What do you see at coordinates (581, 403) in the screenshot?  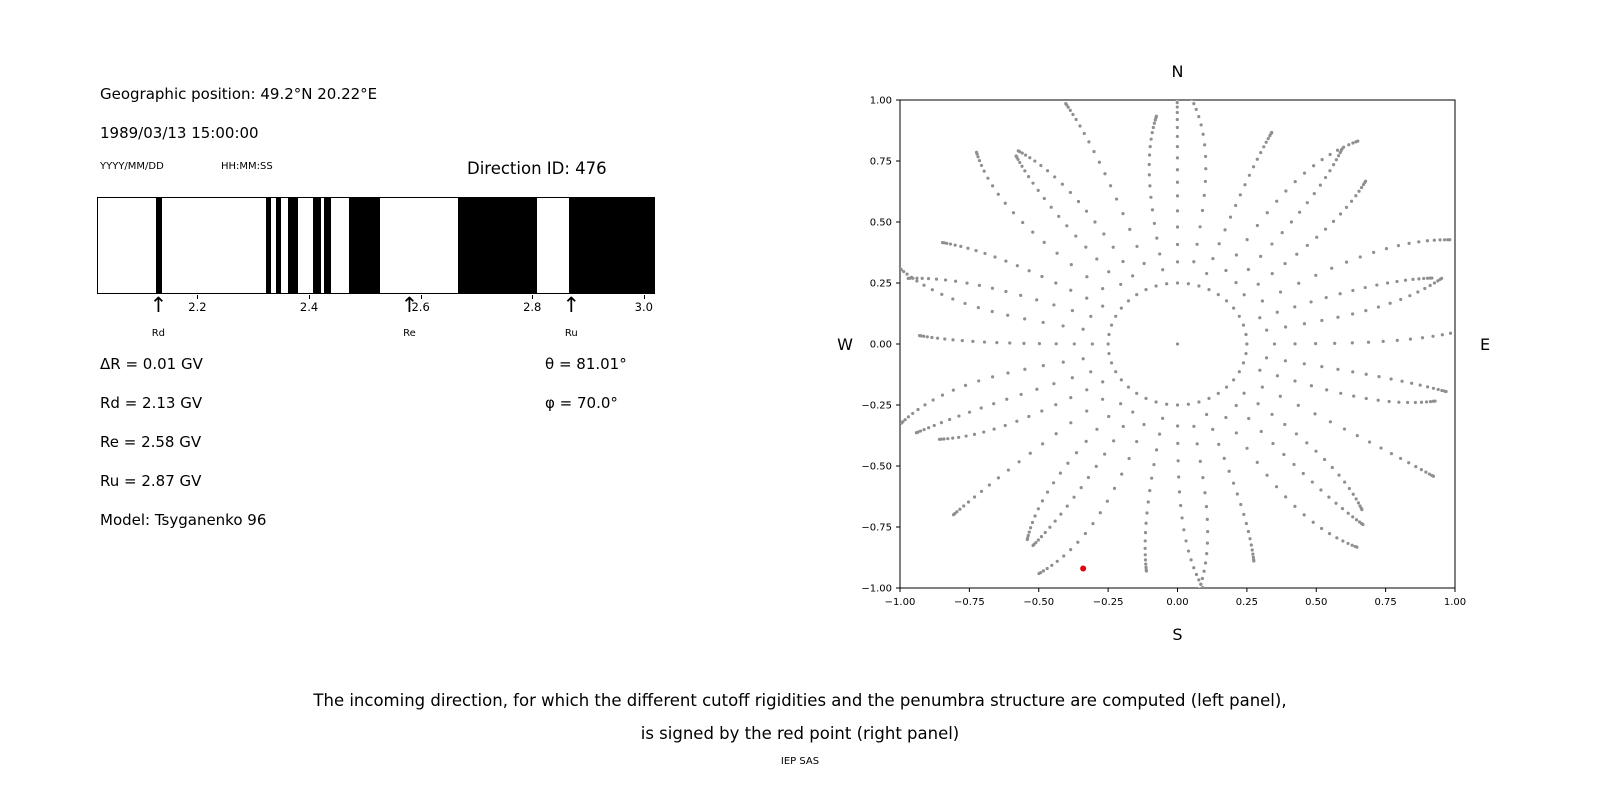 I see `phi-value: φ = 70.0°` at bounding box center [581, 403].